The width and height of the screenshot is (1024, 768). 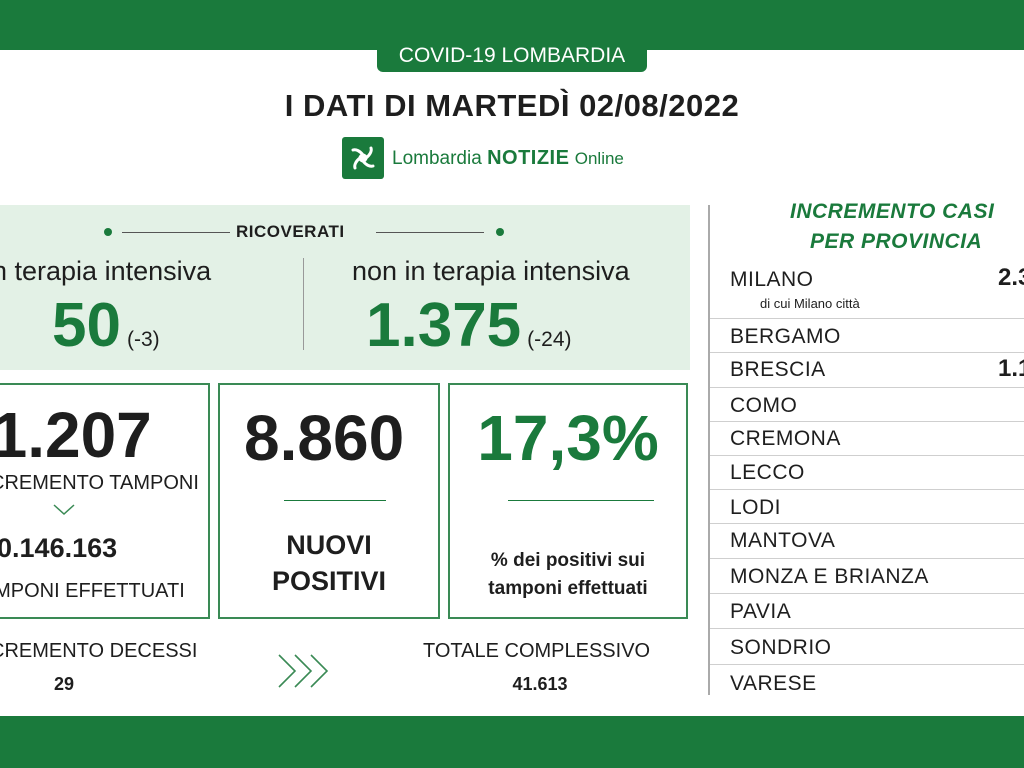 What do you see at coordinates (444, 325) in the screenshot?
I see `non-intensiva-value: 1.375` at bounding box center [444, 325].